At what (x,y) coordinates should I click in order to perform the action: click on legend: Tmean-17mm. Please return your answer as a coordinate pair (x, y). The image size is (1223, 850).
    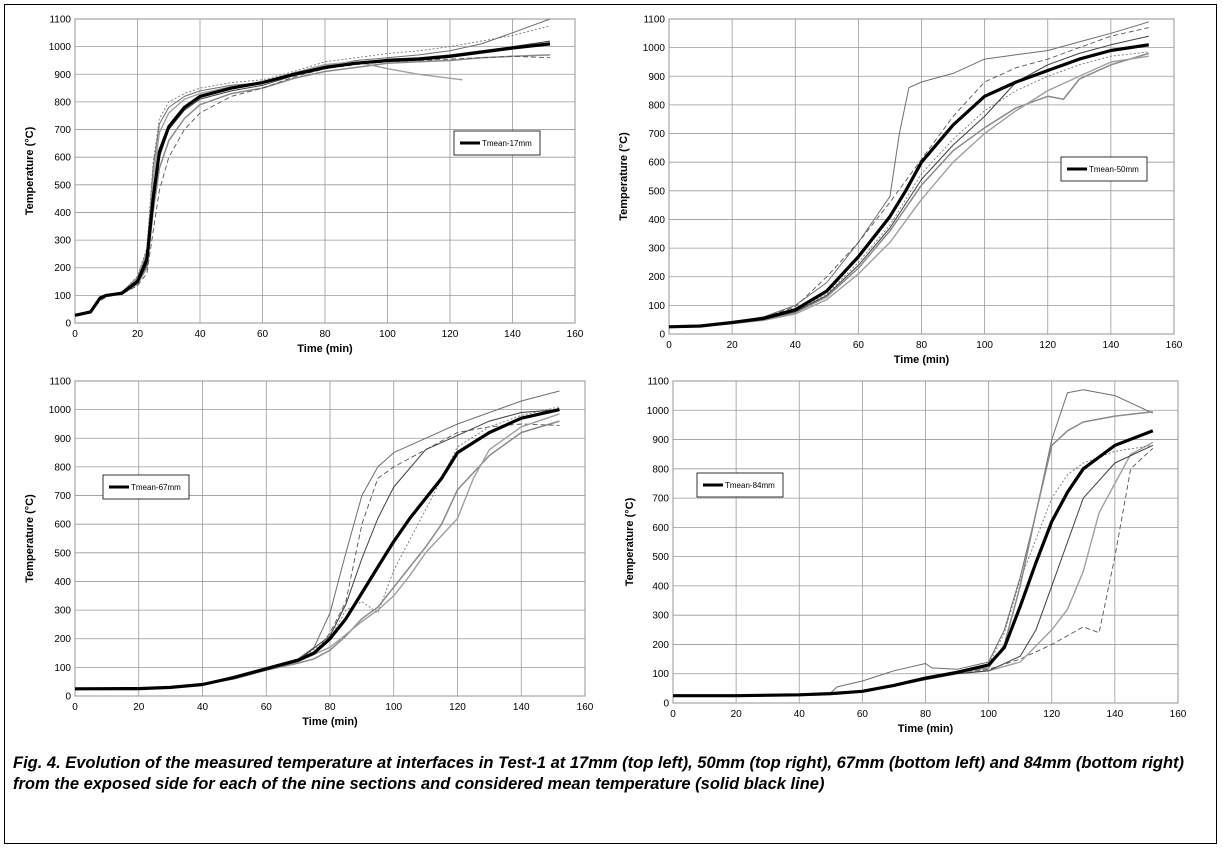
    Looking at the image, I should click on (497, 143).